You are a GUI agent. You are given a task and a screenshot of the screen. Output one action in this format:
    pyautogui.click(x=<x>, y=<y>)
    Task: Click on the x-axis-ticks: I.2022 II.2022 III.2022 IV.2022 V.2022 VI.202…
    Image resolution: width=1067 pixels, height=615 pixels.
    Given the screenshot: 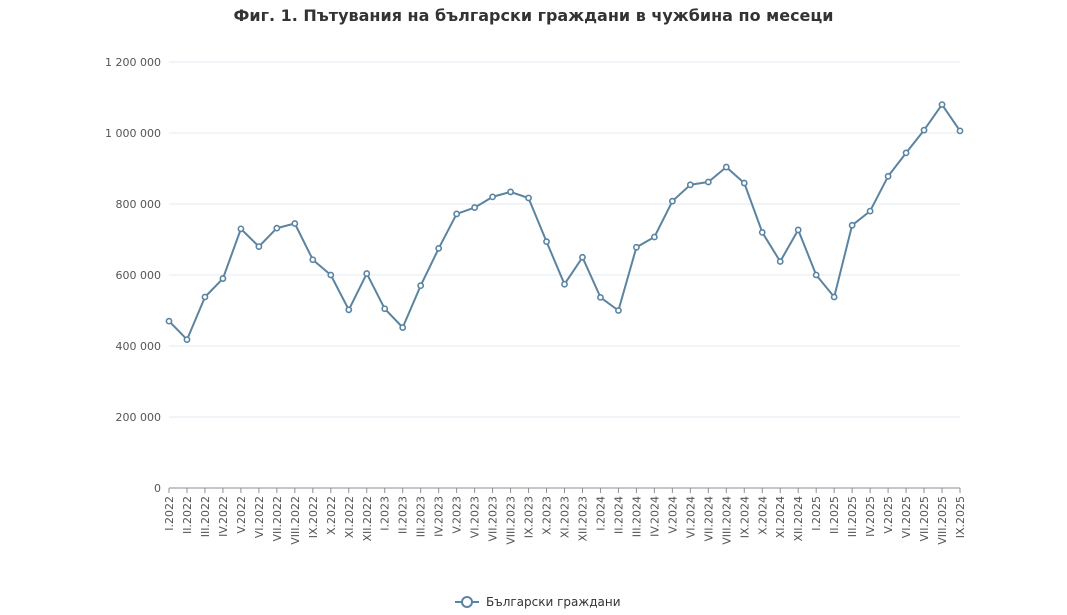 What is the action you would take?
    pyautogui.click(x=565, y=516)
    